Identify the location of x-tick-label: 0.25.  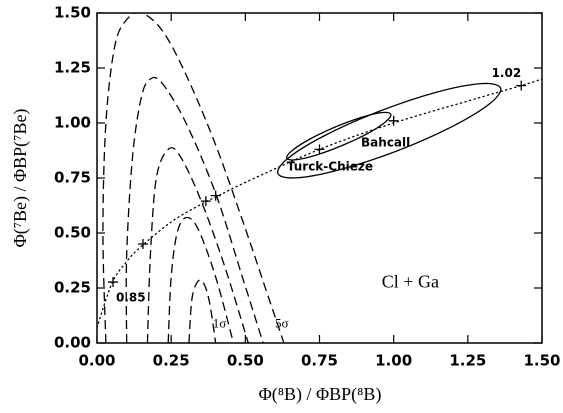
(171, 361).